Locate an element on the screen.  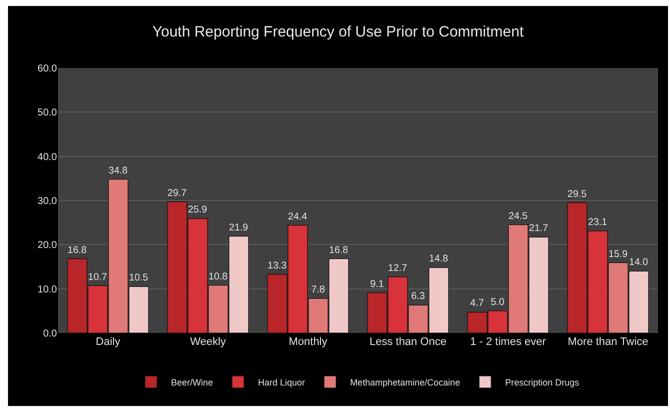
x-tick-label: More than Twice is located at coordinates (608, 342).